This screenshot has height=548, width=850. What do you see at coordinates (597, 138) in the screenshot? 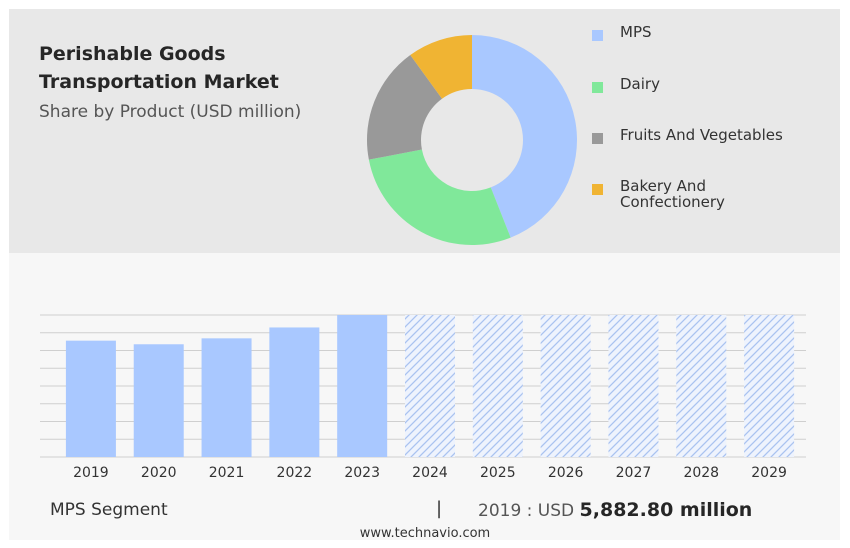
I see `legend-swatch-fruits-vegetables` at bounding box center [597, 138].